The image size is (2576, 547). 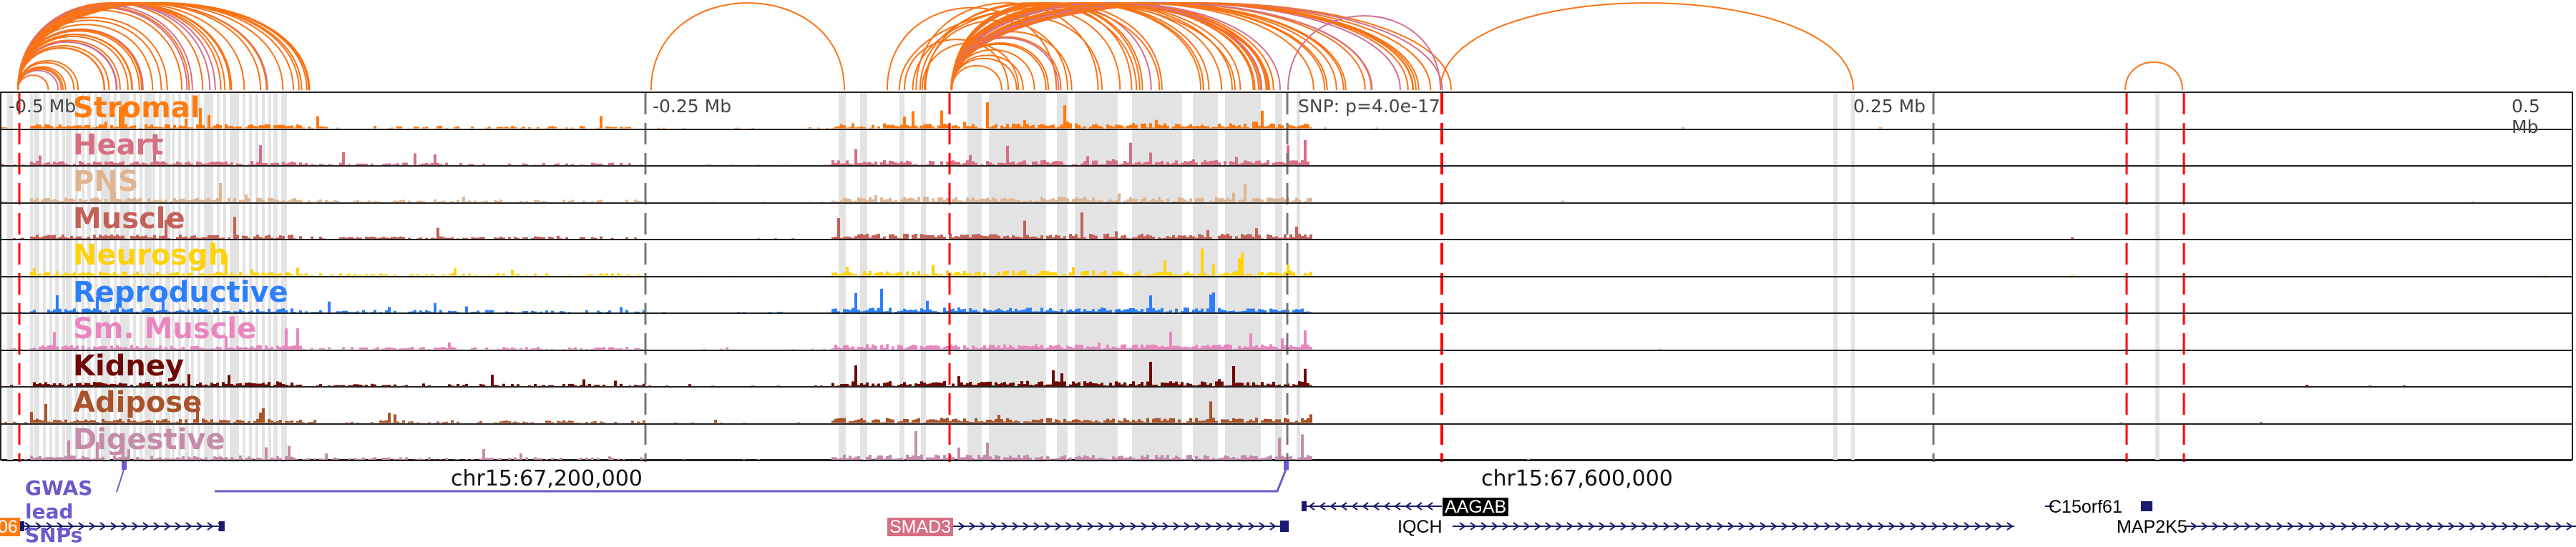 What do you see at coordinates (2085, 507) in the screenshot?
I see `gene-c15orf61: C15orf61` at bounding box center [2085, 507].